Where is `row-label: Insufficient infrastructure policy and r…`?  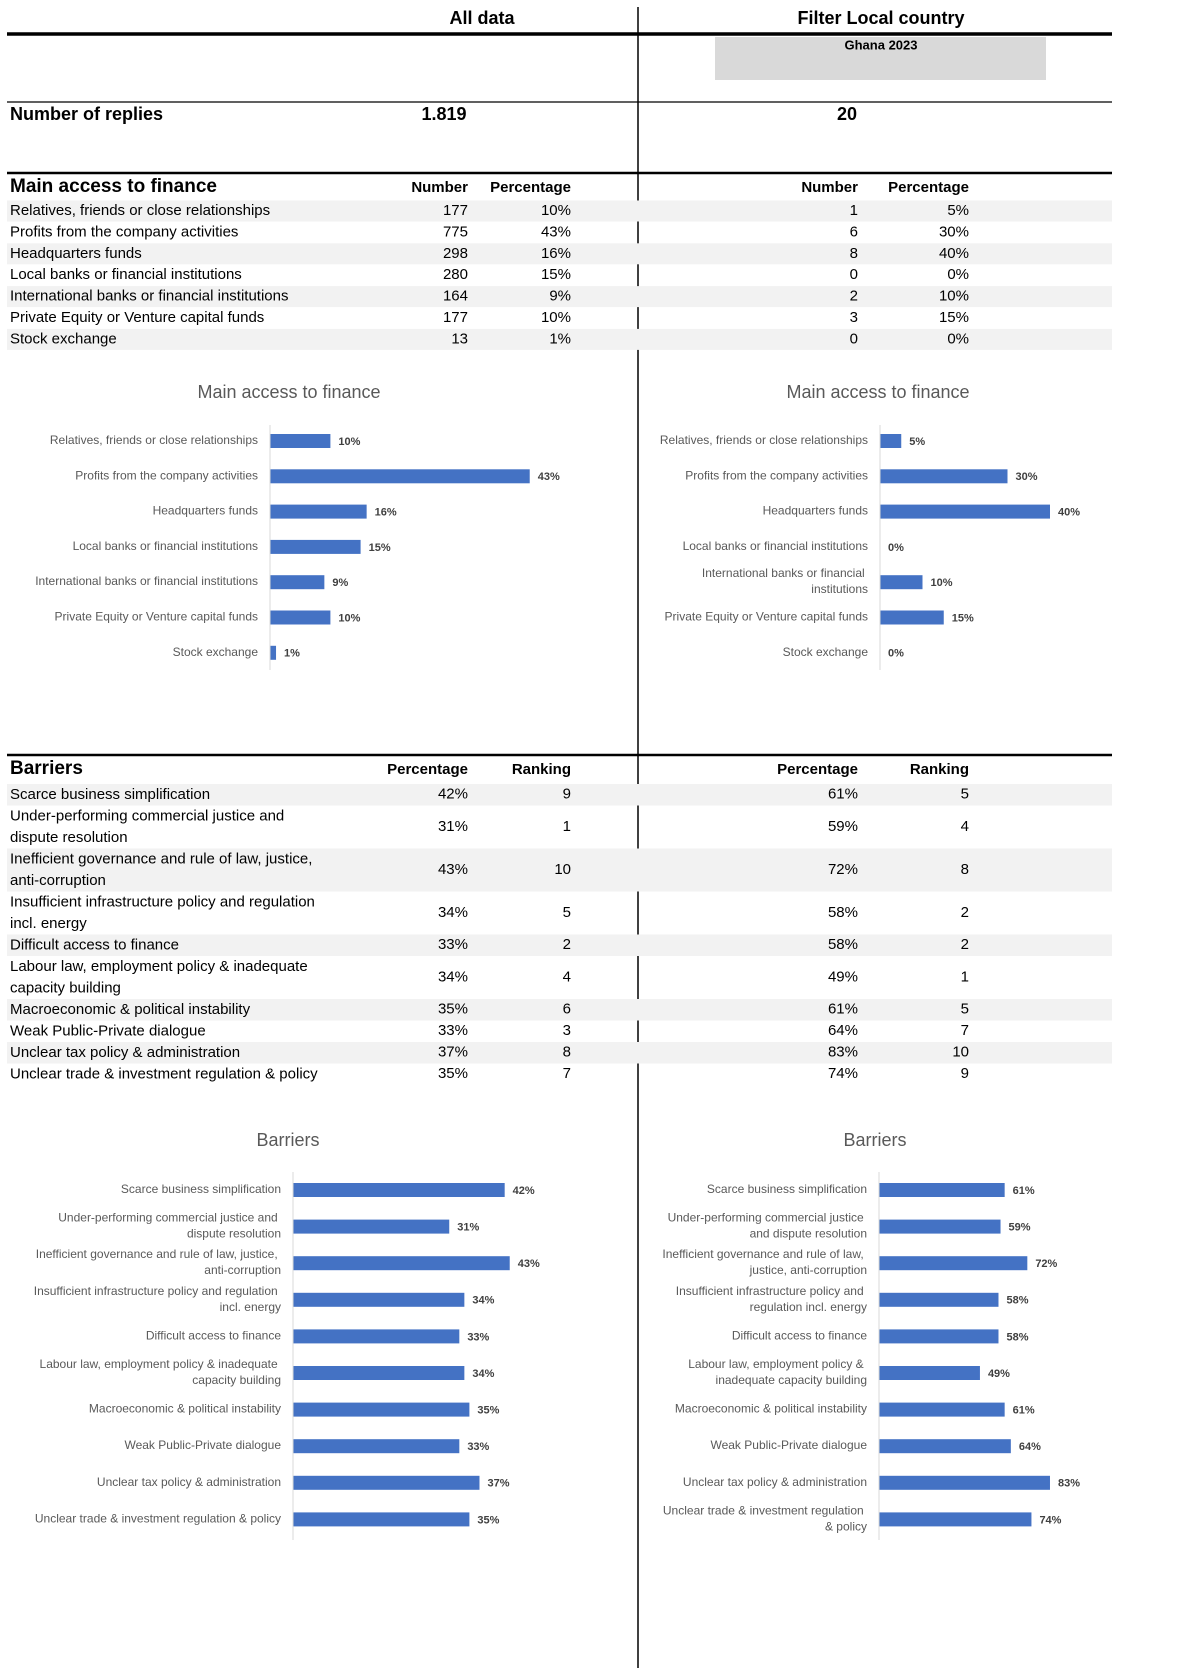
row-label: Insufficient infrastructure policy and r… is located at coordinates (164, 912).